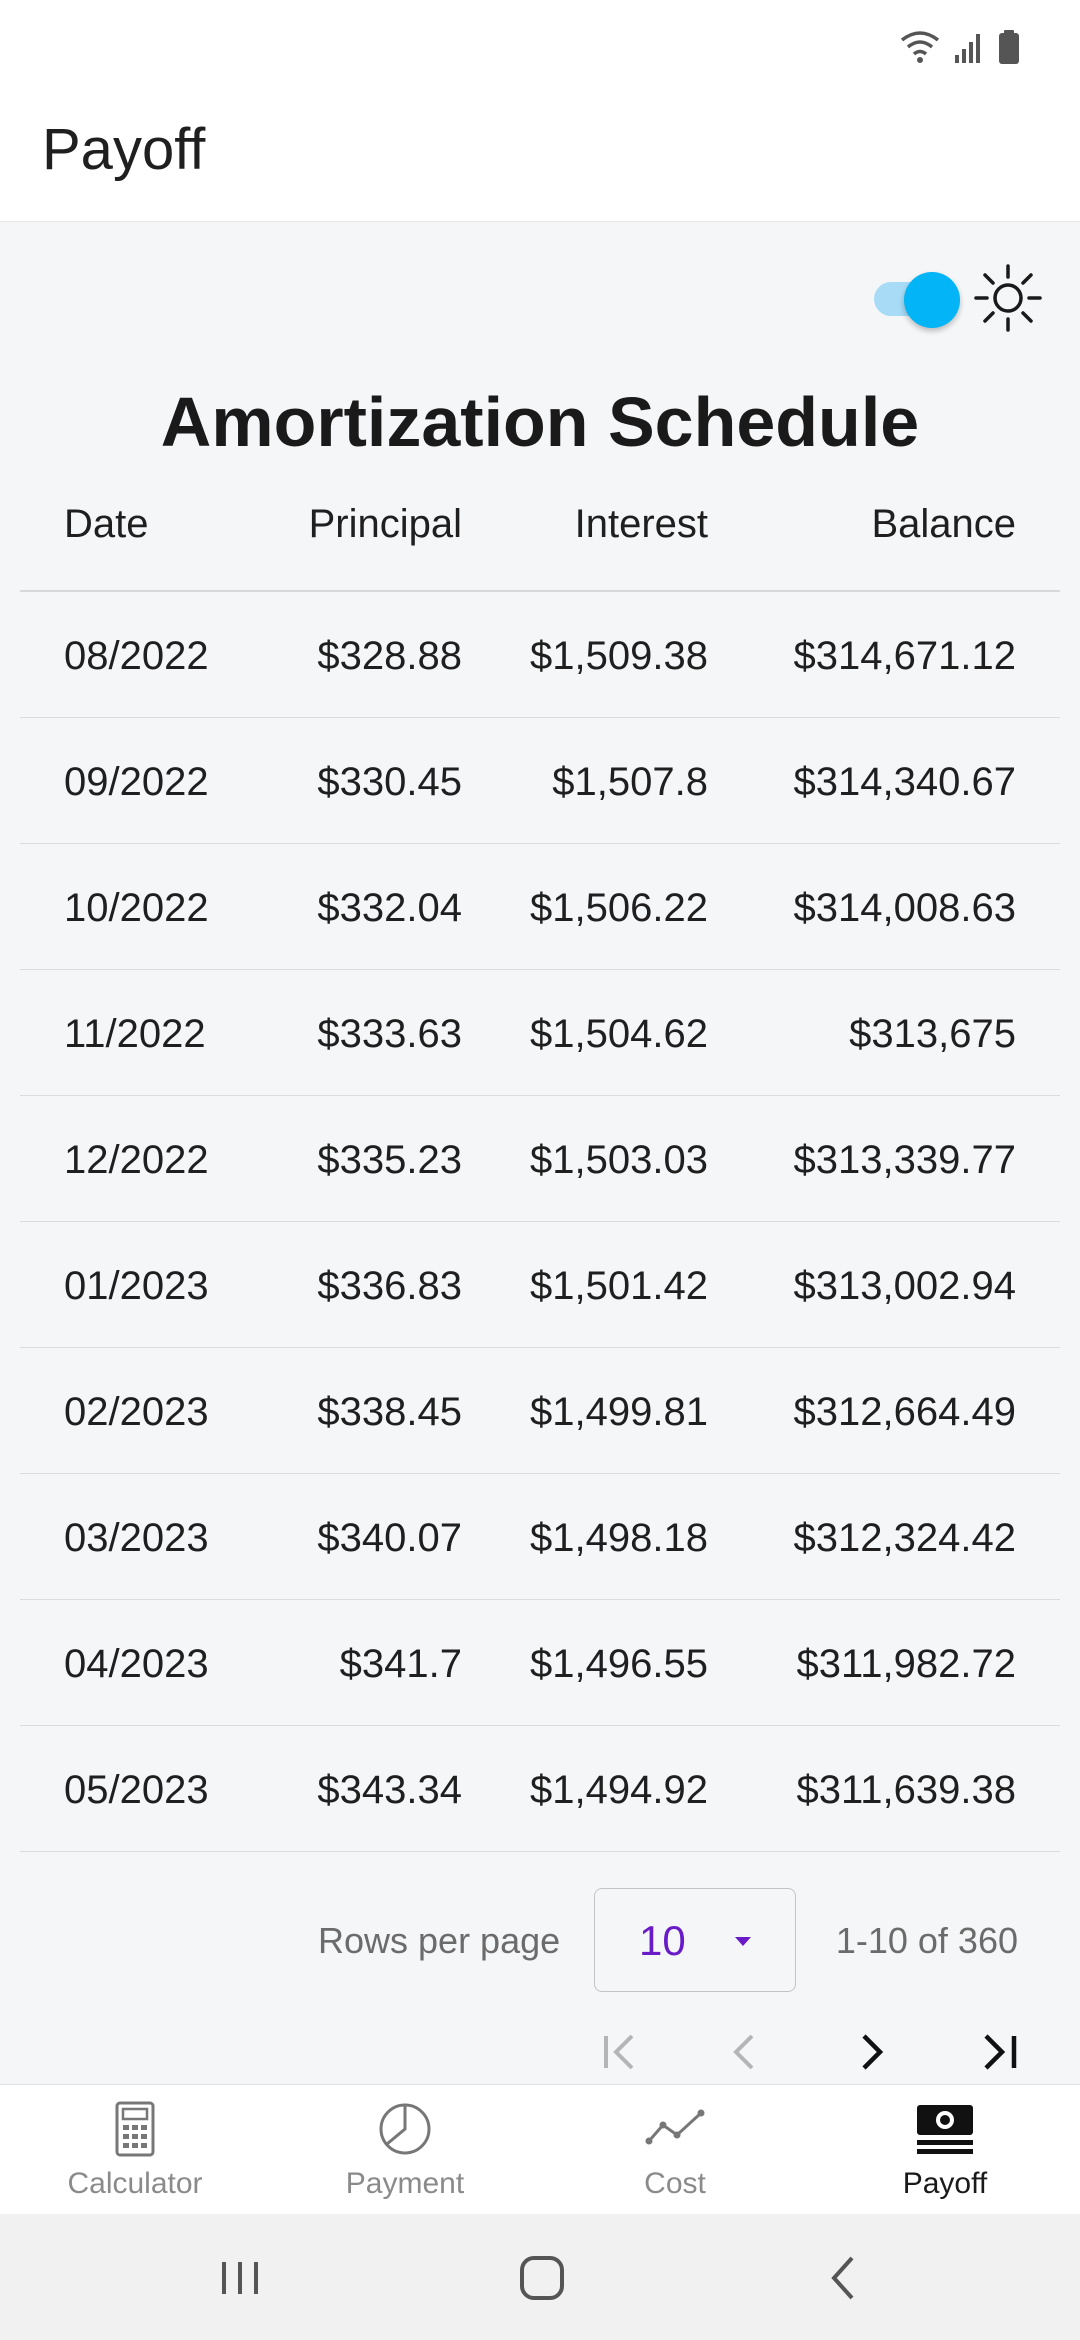 The height and width of the screenshot is (2340, 1080). Describe the element at coordinates (906, 1664) in the screenshot. I see `cell-balance: $311,982.72` at that location.